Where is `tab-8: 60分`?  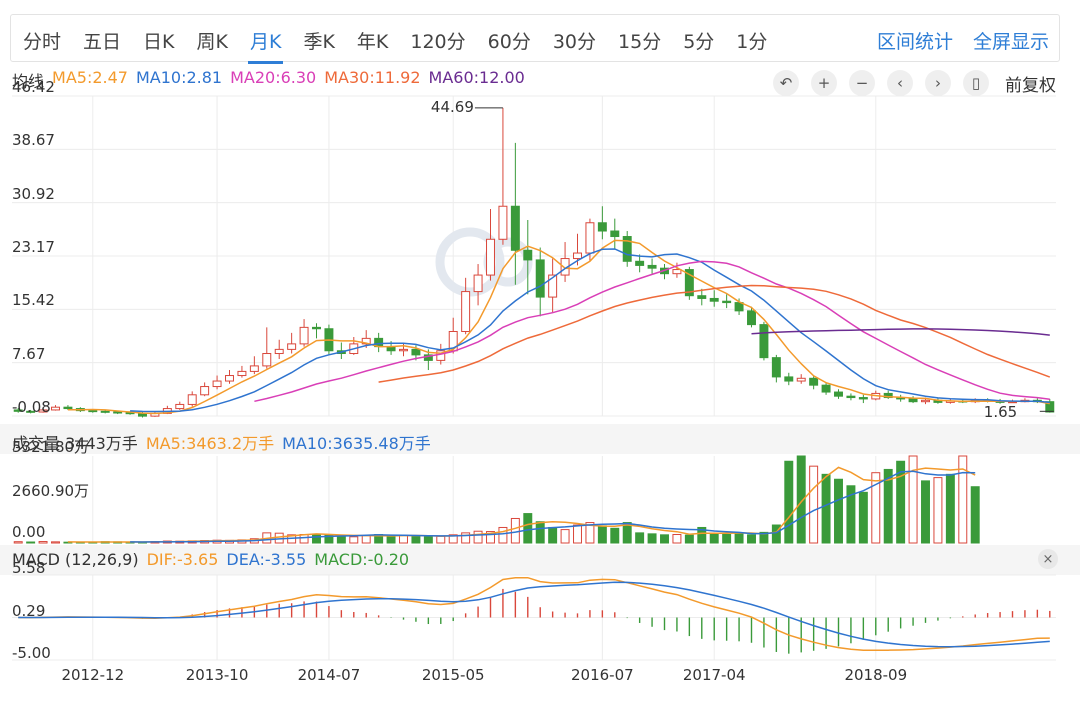 tab-8: 60分 is located at coordinates (509, 42).